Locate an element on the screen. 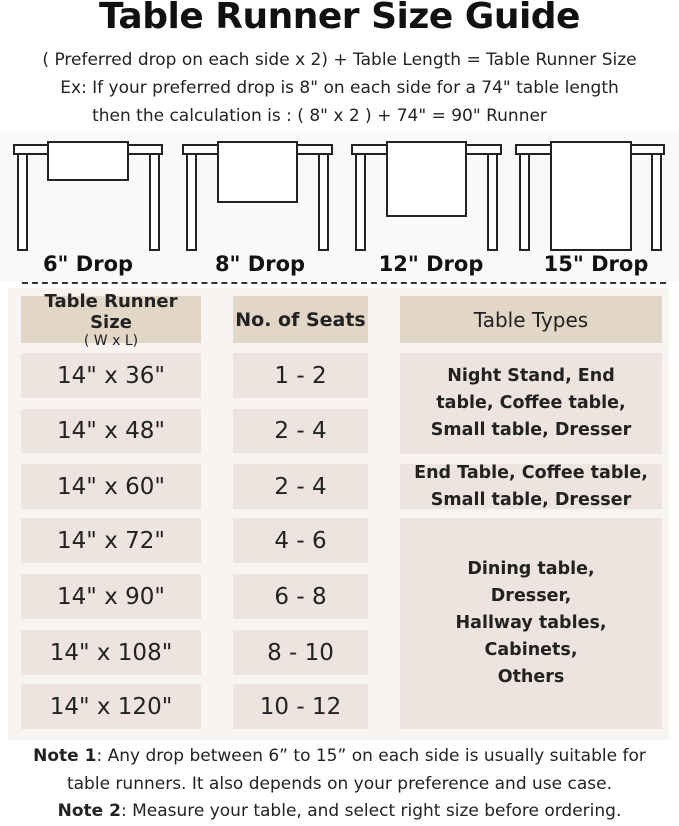 The image size is (679, 826). size-cell: 14" x 36" is located at coordinates (111, 375).